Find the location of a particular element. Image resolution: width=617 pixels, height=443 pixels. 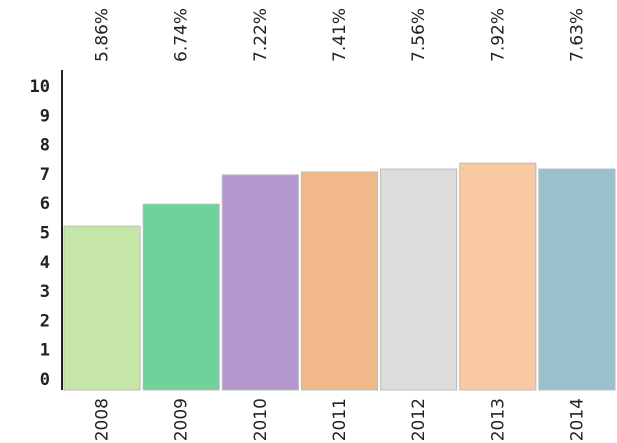

y-tick-label: 4 is located at coordinates (45, 263).